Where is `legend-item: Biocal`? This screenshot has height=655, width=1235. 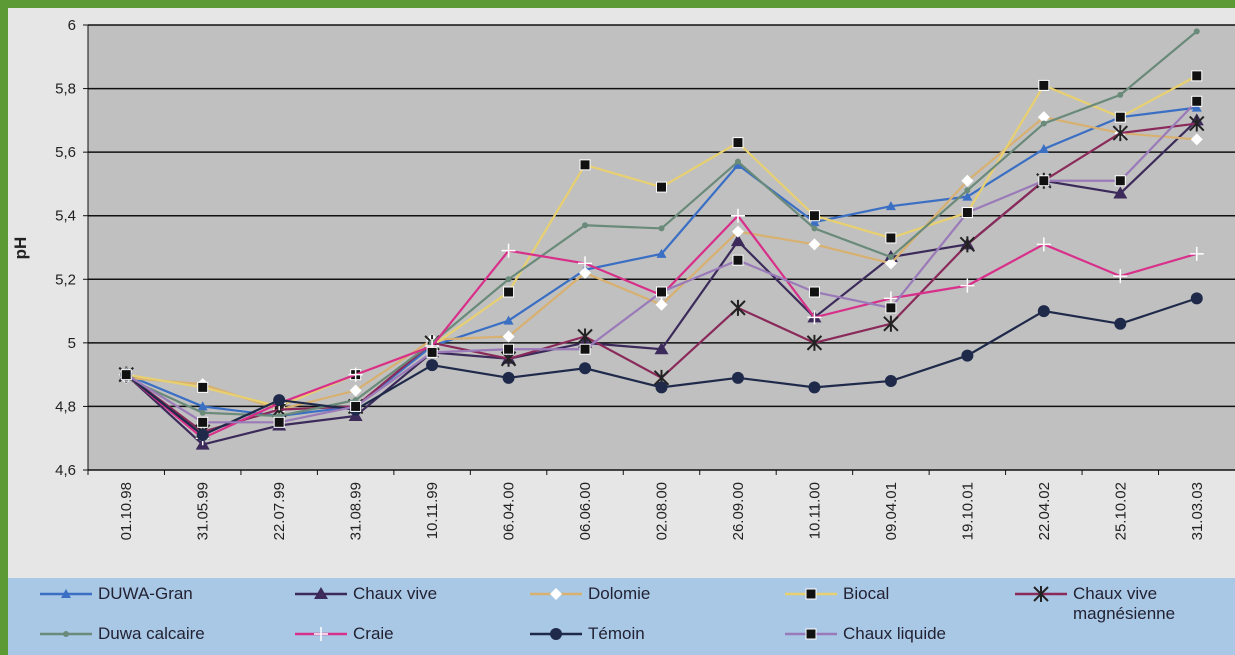 legend-item: Biocal is located at coordinates (836, 594).